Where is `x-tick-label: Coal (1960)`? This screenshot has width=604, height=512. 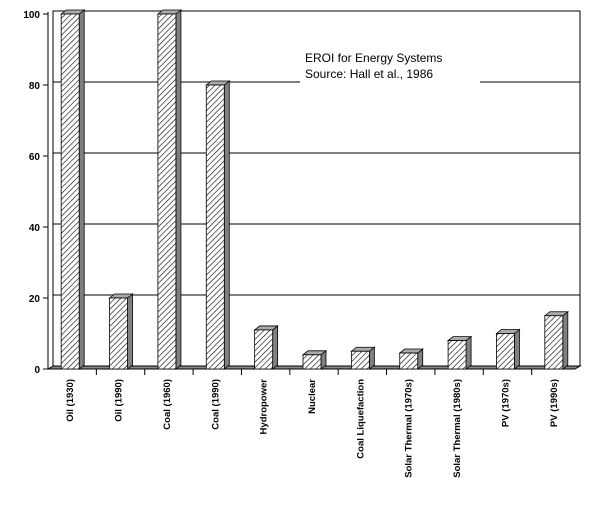 x-tick-label: Coal (1960) is located at coordinates (167, 404).